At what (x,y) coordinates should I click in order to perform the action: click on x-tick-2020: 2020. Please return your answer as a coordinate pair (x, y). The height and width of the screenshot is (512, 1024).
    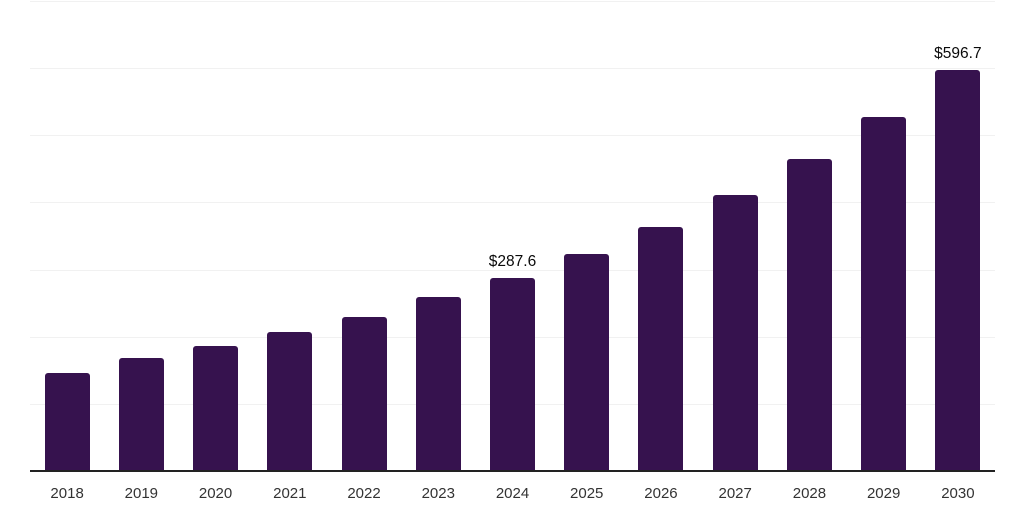
    Looking at the image, I should click on (215, 493).